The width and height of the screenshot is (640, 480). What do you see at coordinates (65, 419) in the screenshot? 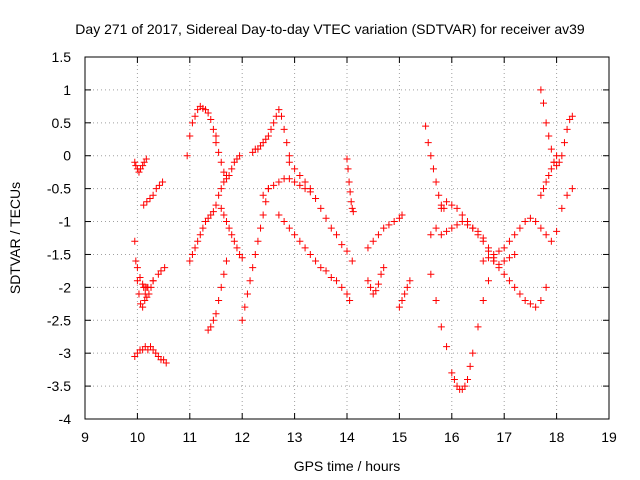
I see `y-tick-label: -4` at bounding box center [65, 419].